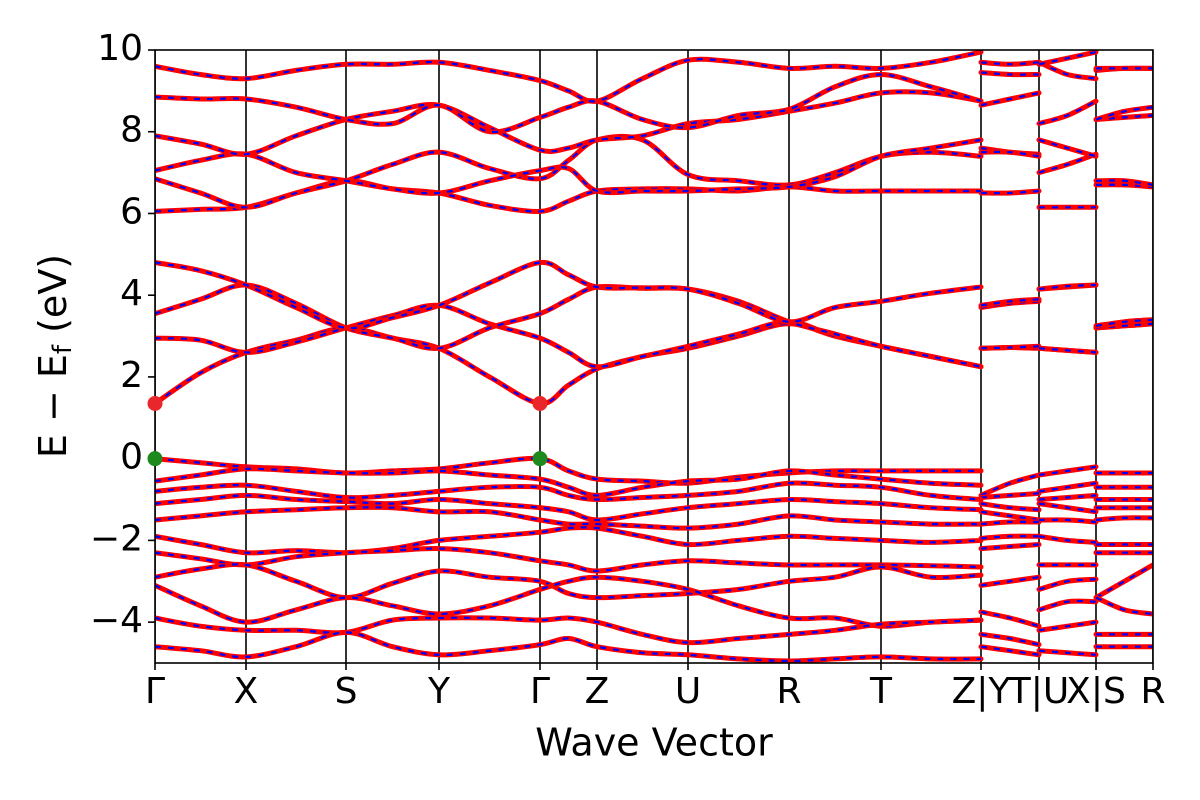 The image size is (1200, 800). What do you see at coordinates (439, 691) in the screenshot?
I see `x-tick-label: Y` at bounding box center [439, 691].